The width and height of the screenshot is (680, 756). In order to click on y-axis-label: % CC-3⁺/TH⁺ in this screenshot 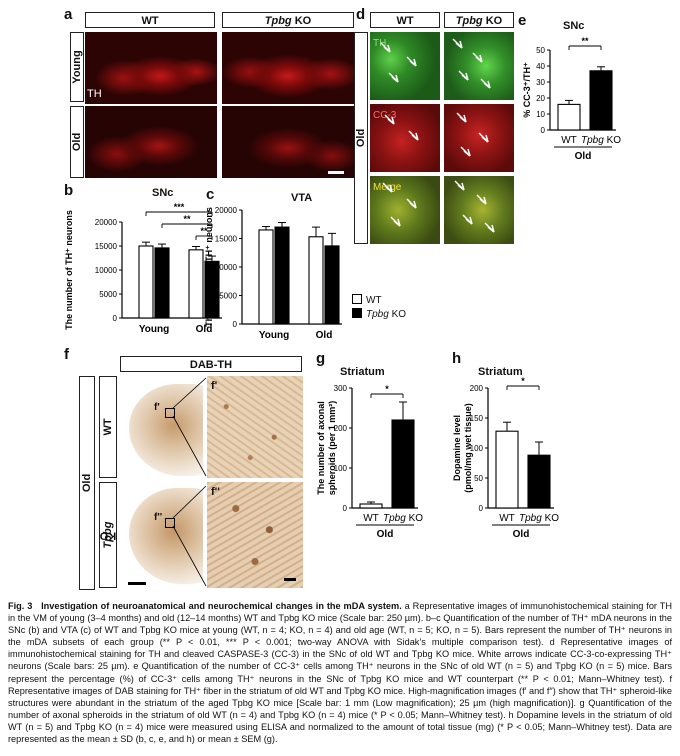, I will do `click(527, 90)`.